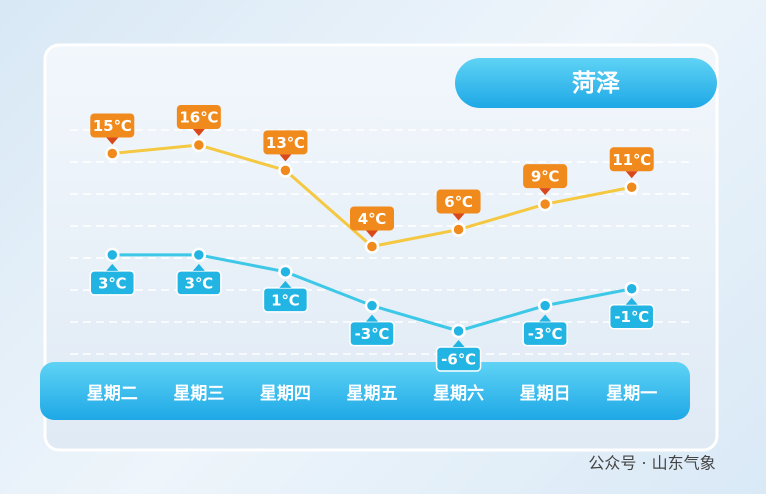 The width and height of the screenshot is (766, 494). I want to click on x-tick-label: 星期日, so click(545, 394).